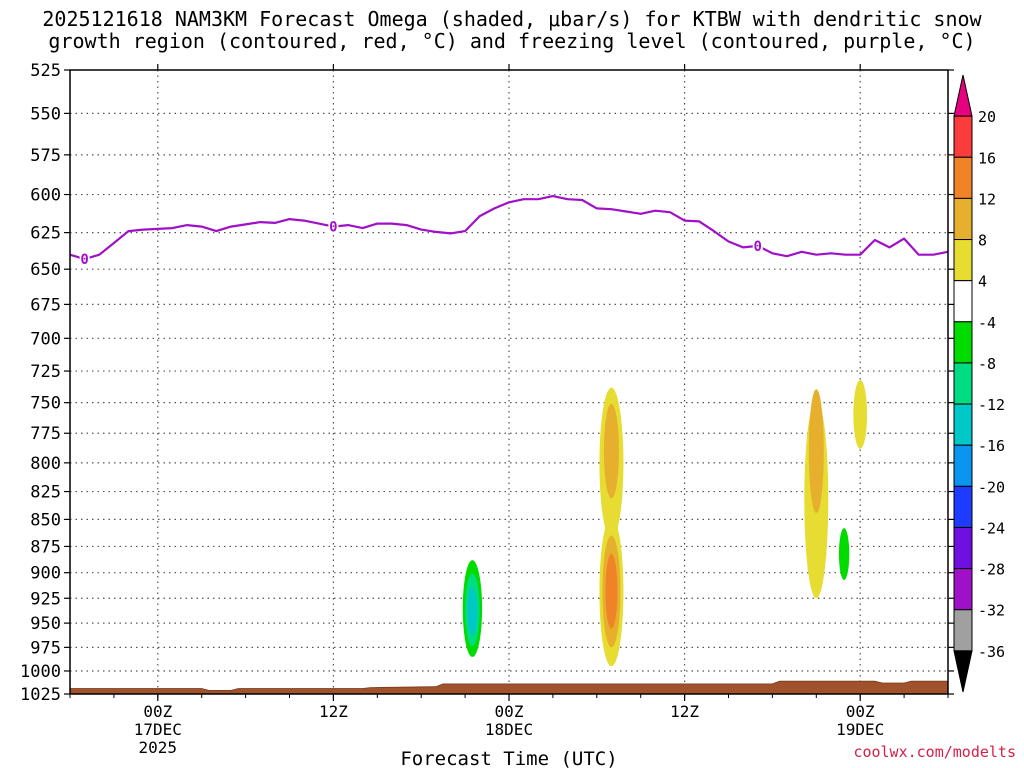  What do you see at coordinates (991, 405) in the screenshot?
I see `colorbar-label: -12` at bounding box center [991, 405].